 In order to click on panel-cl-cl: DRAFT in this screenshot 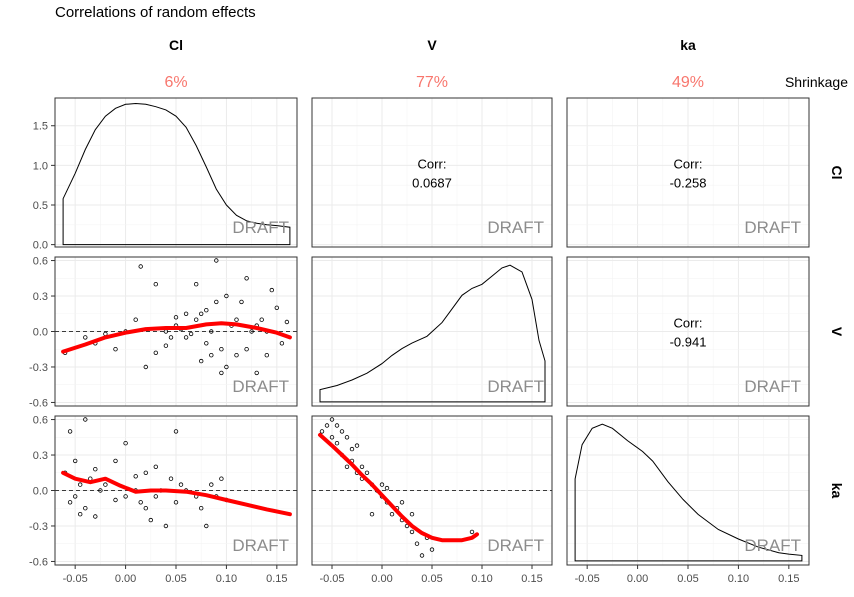, I will do `click(176, 172)`.